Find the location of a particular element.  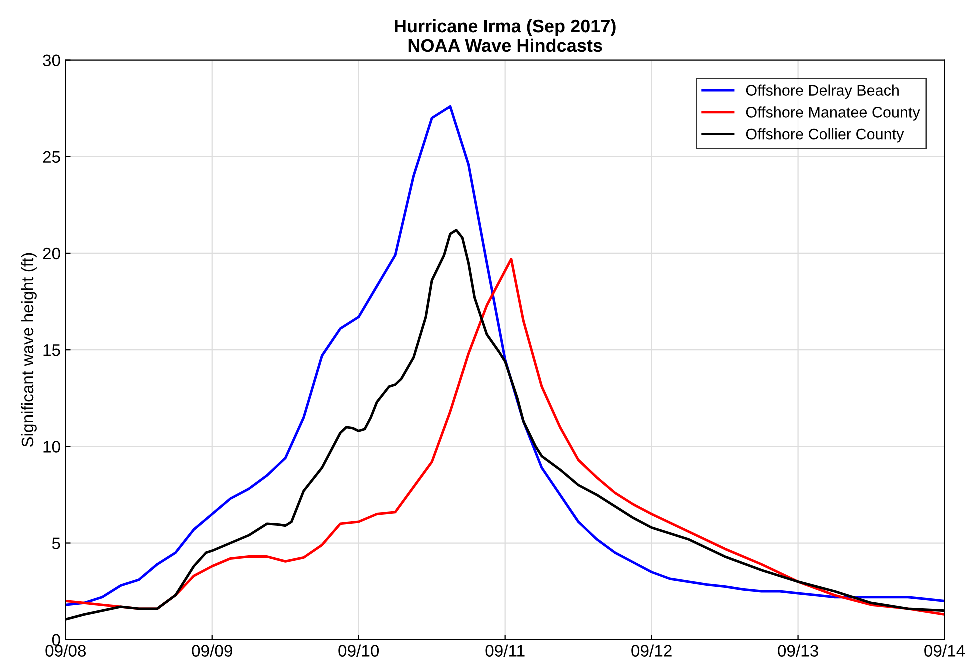

x-tick-label: 09/10 is located at coordinates (359, 650).